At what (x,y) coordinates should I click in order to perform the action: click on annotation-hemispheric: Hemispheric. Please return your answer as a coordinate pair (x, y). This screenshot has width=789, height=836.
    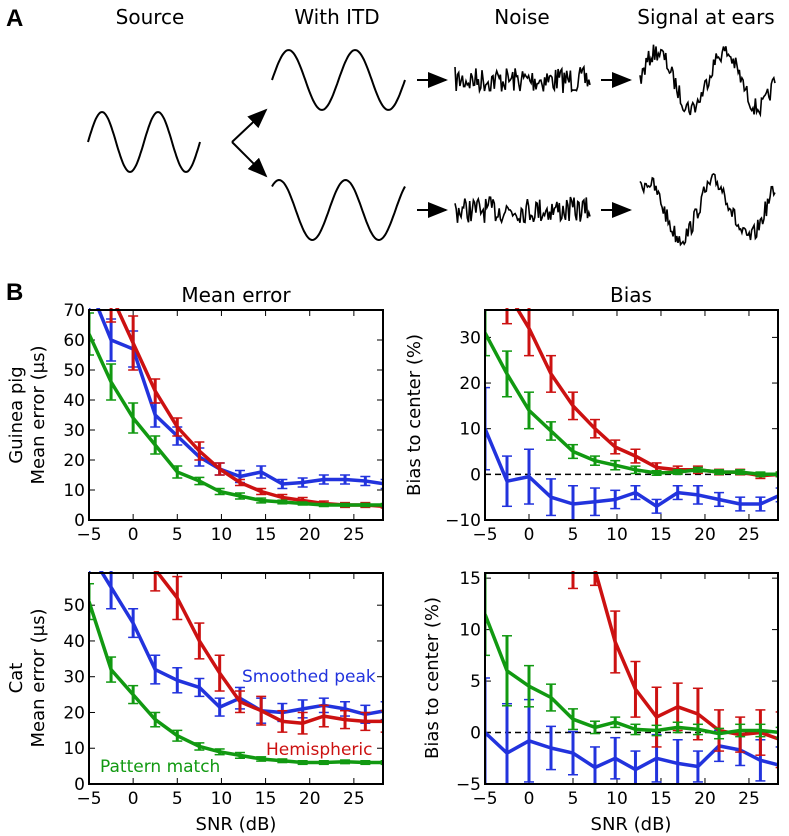
    Looking at the image, I should click on (319, 750).